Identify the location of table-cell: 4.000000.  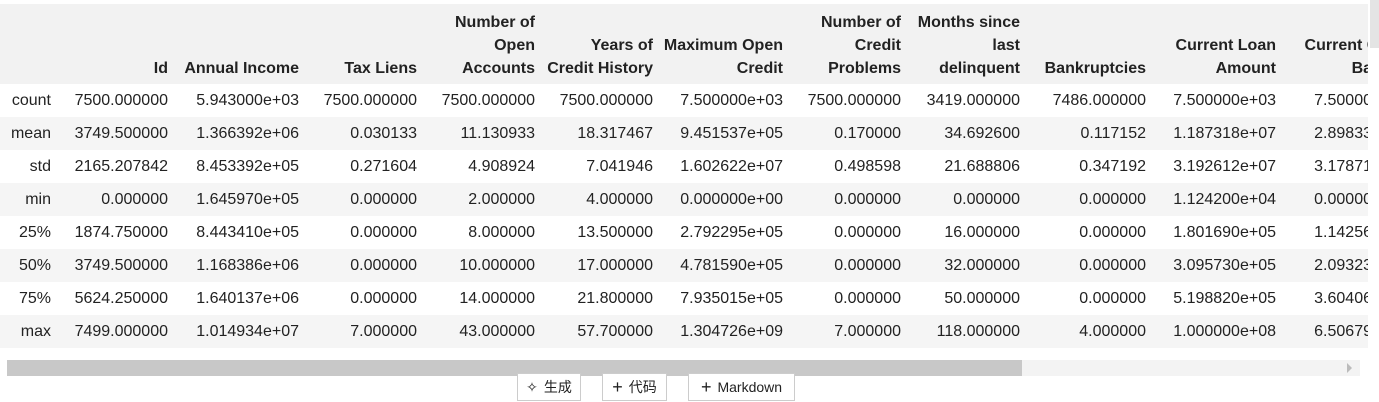
(619, 199).